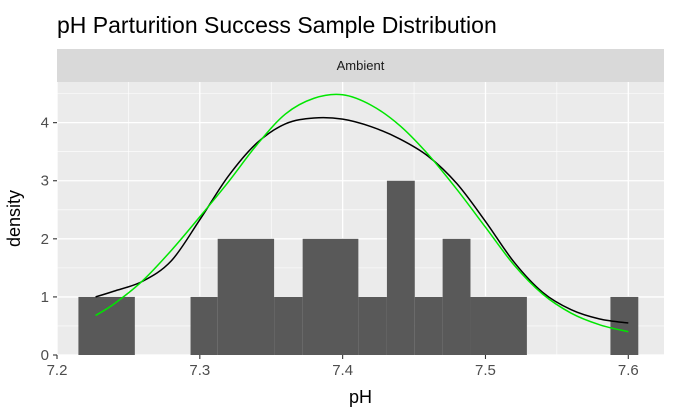 This screenshot has width=675, height=417. Describe the element at coordinates (45, 239) in the screenshot. I see `y-tick-label: 2` at that location.